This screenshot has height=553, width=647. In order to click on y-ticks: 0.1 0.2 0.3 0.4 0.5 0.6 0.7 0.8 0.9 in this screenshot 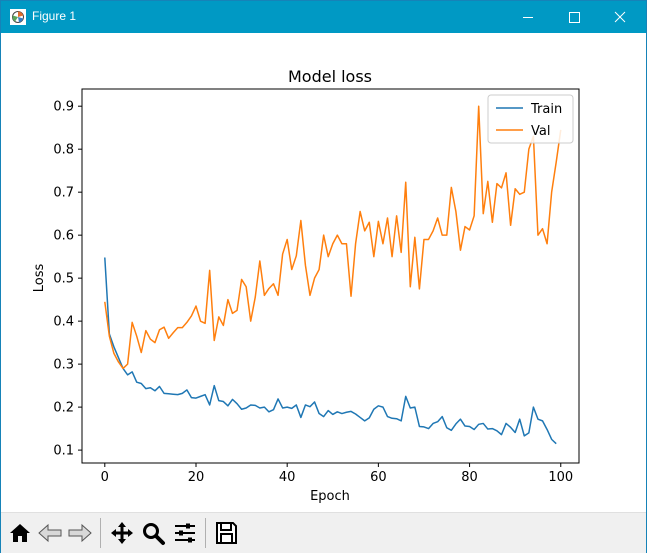, I will do `click(67, 279)`.